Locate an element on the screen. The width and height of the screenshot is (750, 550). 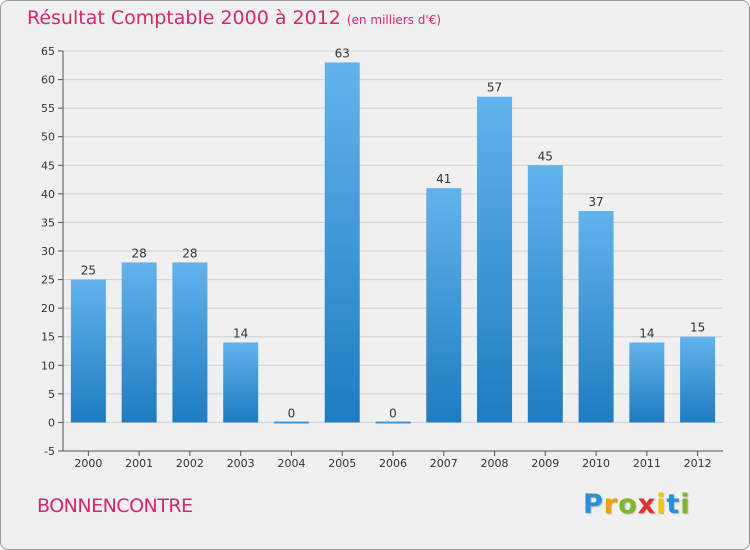
chart-title: Résultat Comptable 2000 à 2012 is located at coordinates (184, 18).